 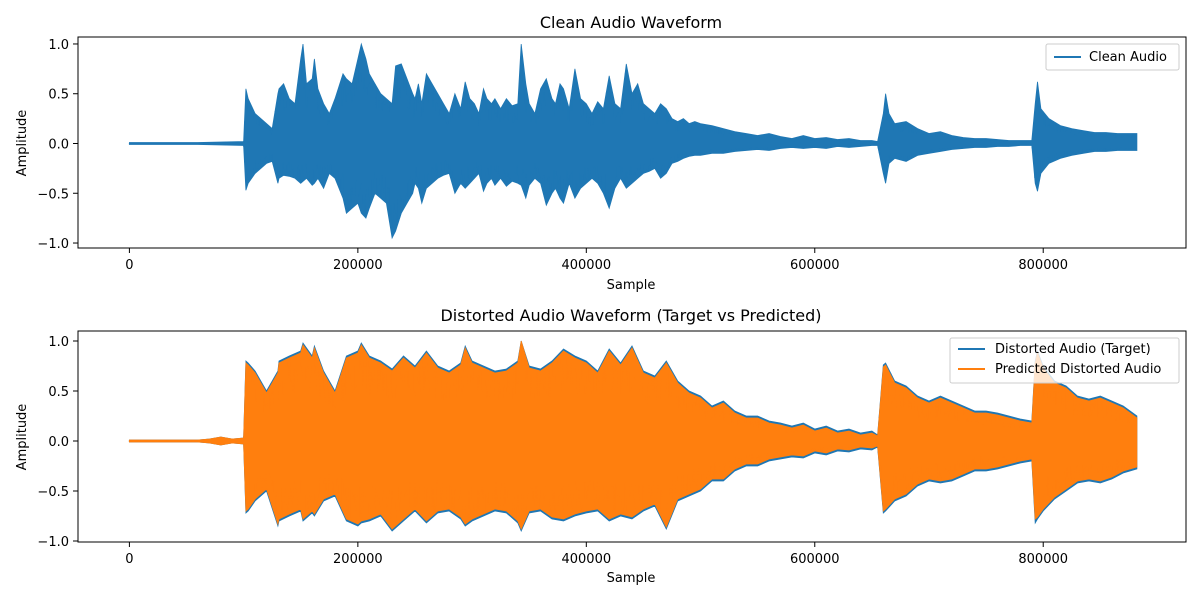 What do you see at coordinates (631, 285) in the screenshot?
I see `clean-x-axis-label: Sample` at bounding box center [631, 285].